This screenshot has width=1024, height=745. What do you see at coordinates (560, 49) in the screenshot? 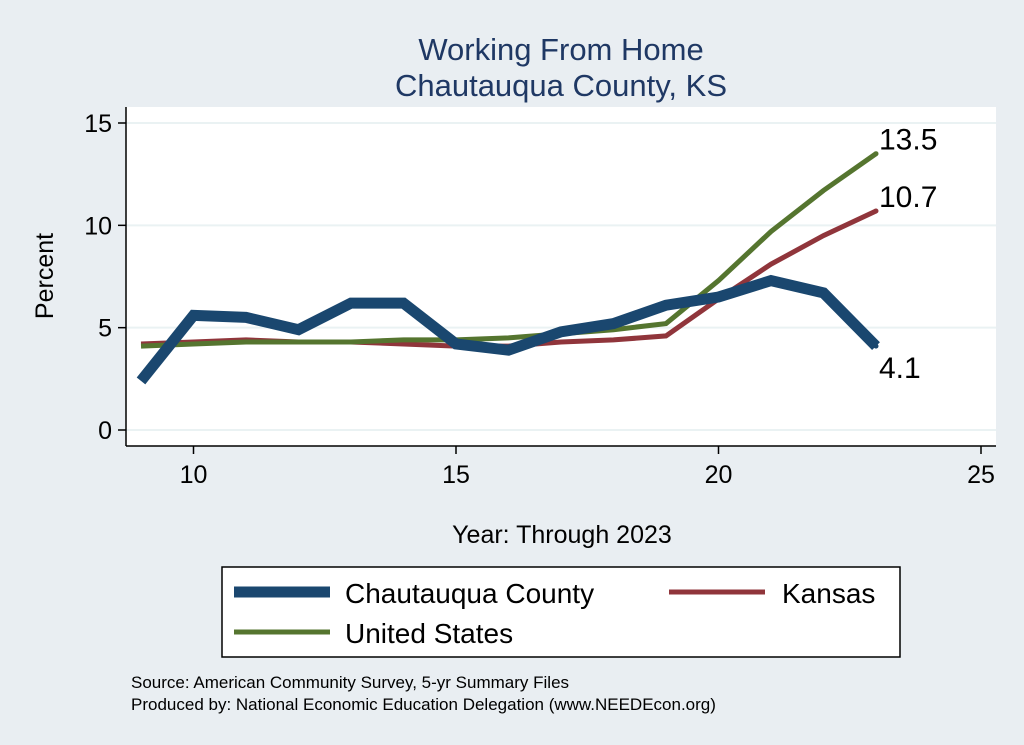
I see `chart-title: Working From Home` at bounding box center [560, 49].